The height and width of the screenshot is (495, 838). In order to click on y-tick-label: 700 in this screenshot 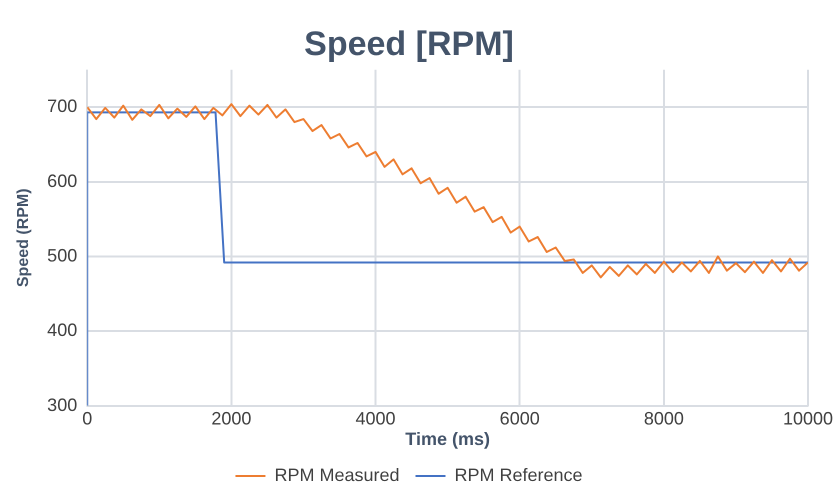, I will do `click(62, 106)`.